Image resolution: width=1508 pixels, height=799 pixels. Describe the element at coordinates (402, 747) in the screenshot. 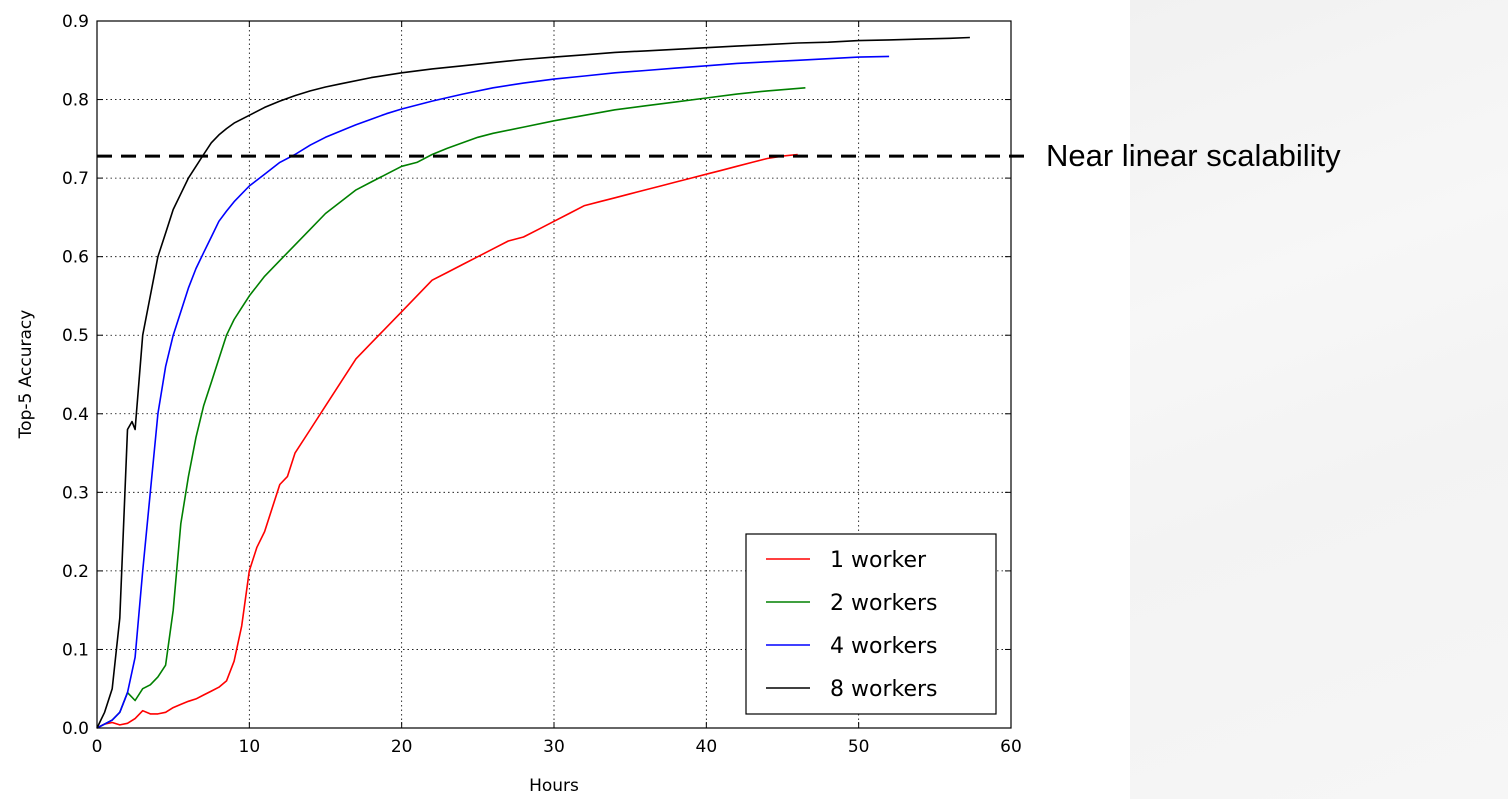

I see `x-tick-label: 20` at that location.